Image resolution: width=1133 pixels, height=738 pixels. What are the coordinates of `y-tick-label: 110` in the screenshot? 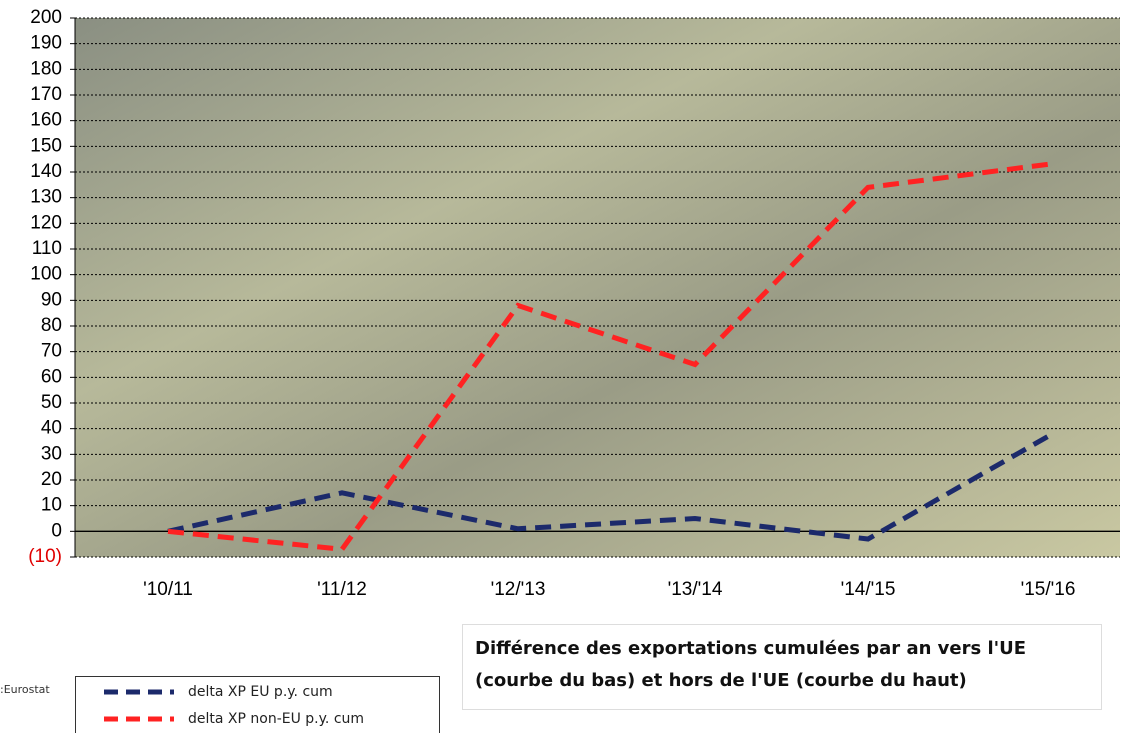 It's located at (47, 248).